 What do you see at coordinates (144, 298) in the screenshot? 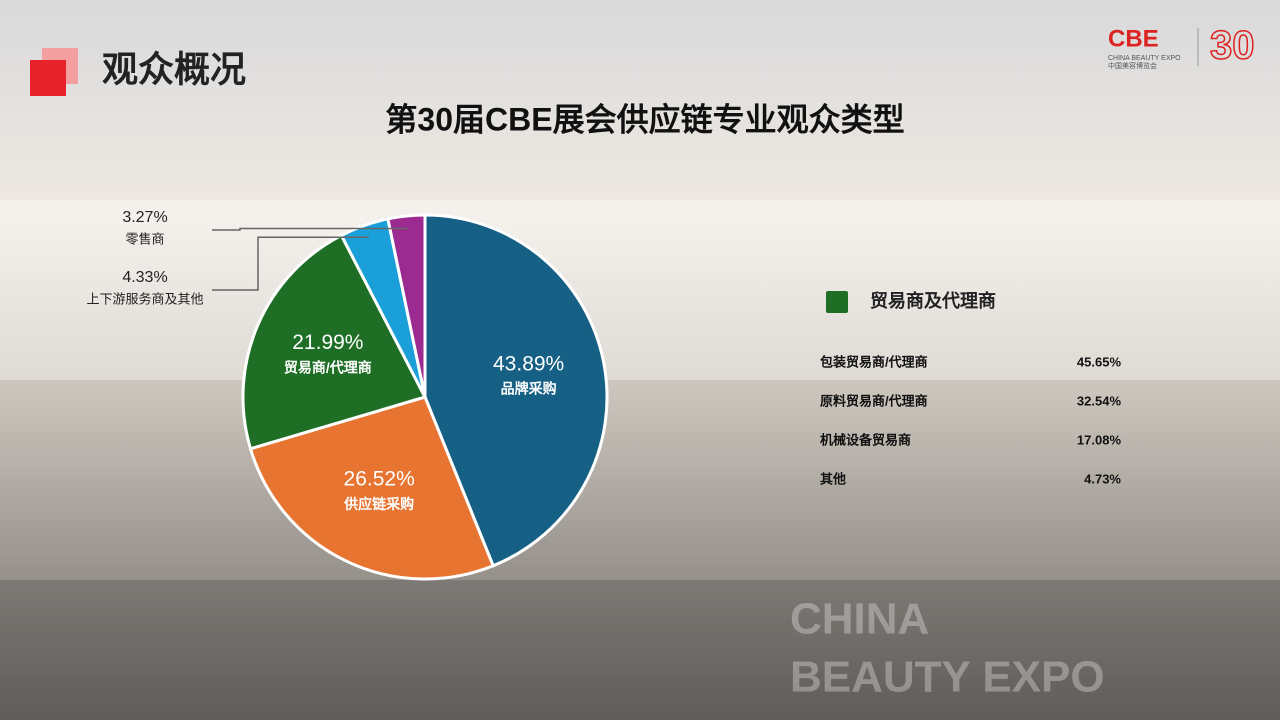
I see `category-label: 上下游服务商及其他` at bounding box center [144, 298].